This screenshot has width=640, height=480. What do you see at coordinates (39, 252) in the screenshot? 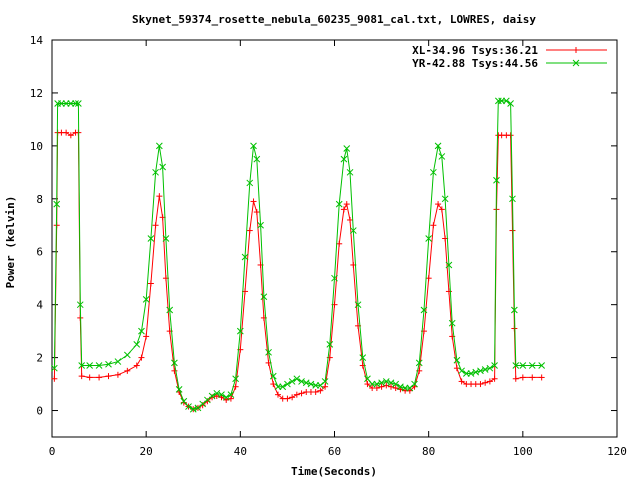
I see `y-tick-label: 6` at bounding box center [39, 252].